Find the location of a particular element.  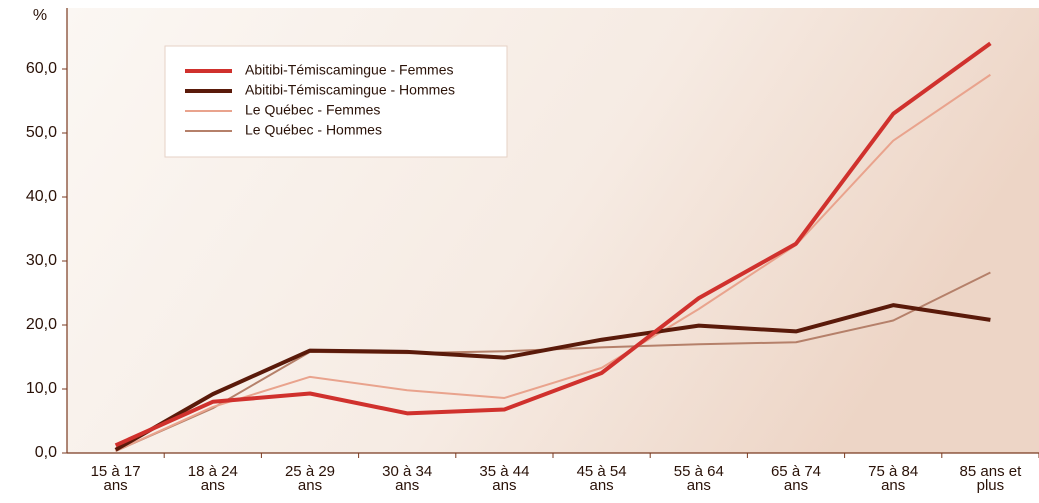

x-tick-label: 18 à 24 ans is located at coordinates (212, 478).